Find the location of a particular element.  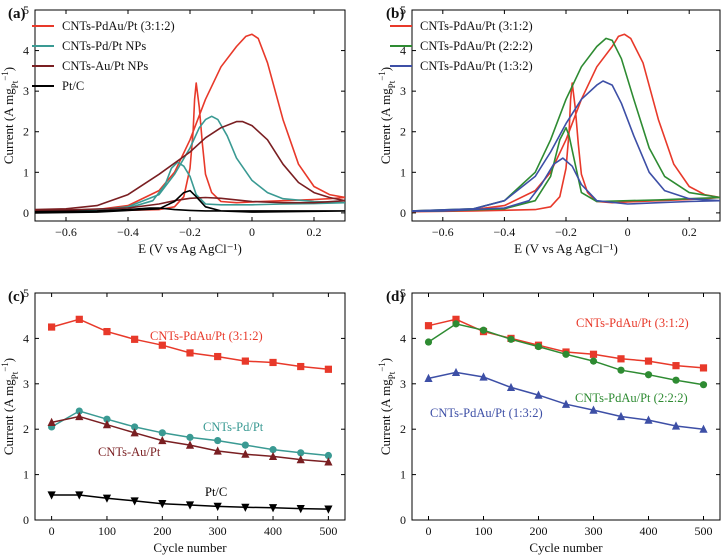

series-label: Pt/C is located at coordinates (216, 492).